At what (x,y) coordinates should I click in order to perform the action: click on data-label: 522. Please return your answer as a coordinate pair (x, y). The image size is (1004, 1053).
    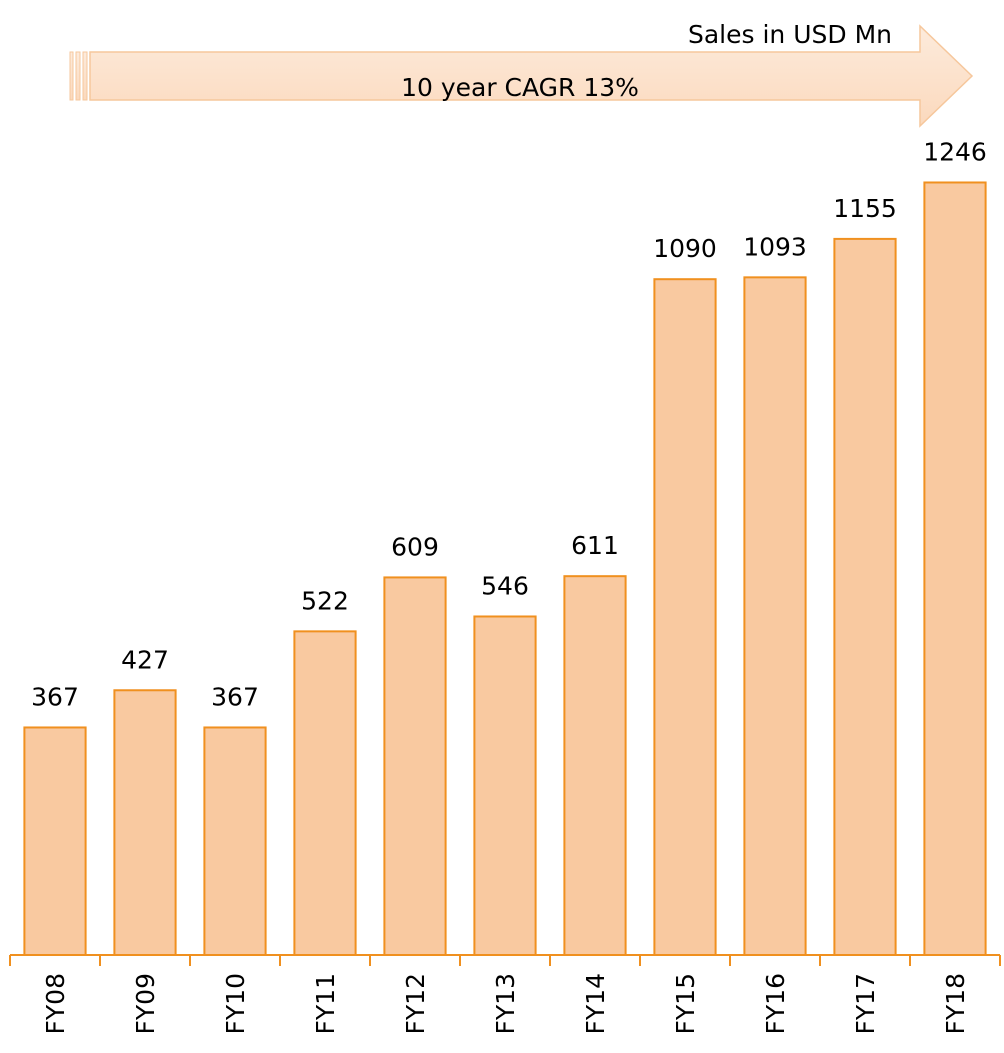
    Looking at the image, I should click on (325, 600).